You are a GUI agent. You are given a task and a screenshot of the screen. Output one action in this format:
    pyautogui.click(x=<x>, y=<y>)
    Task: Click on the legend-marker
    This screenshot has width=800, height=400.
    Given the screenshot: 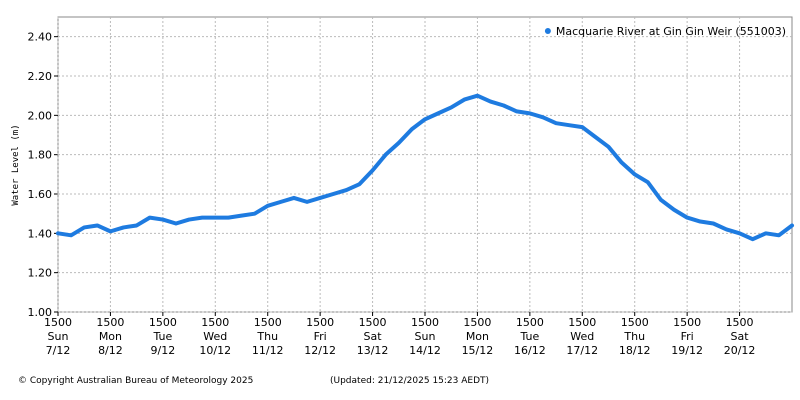 What is the action you would take?
    pyautogui.click(x=547, y=31)
    